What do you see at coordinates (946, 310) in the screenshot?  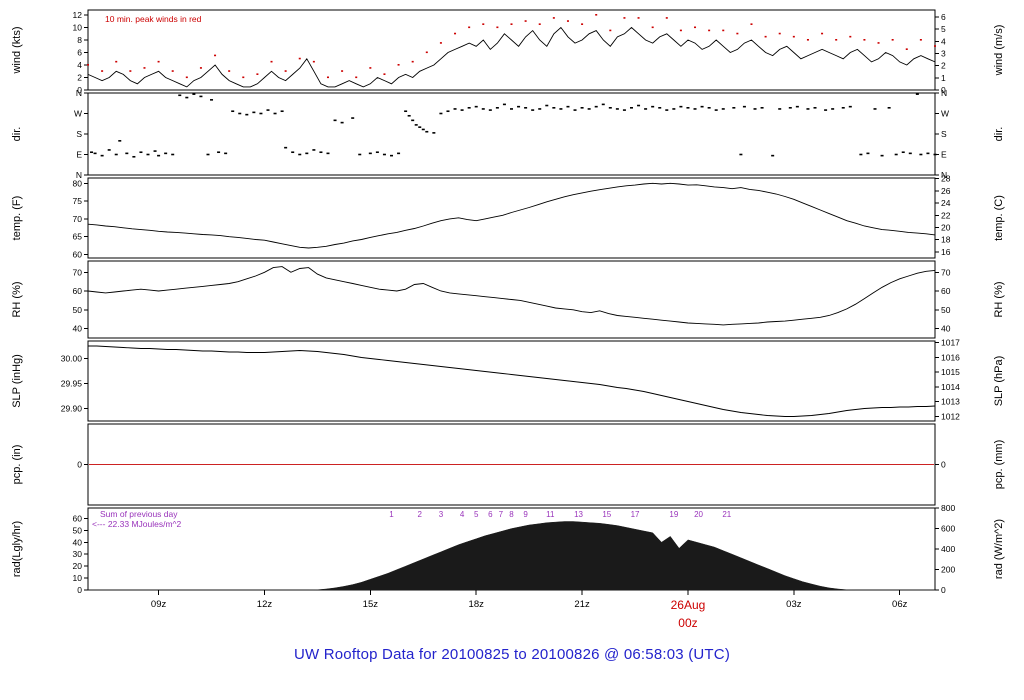 I see `rh-right-tick-label: 50` at bounding box center [946, 310].